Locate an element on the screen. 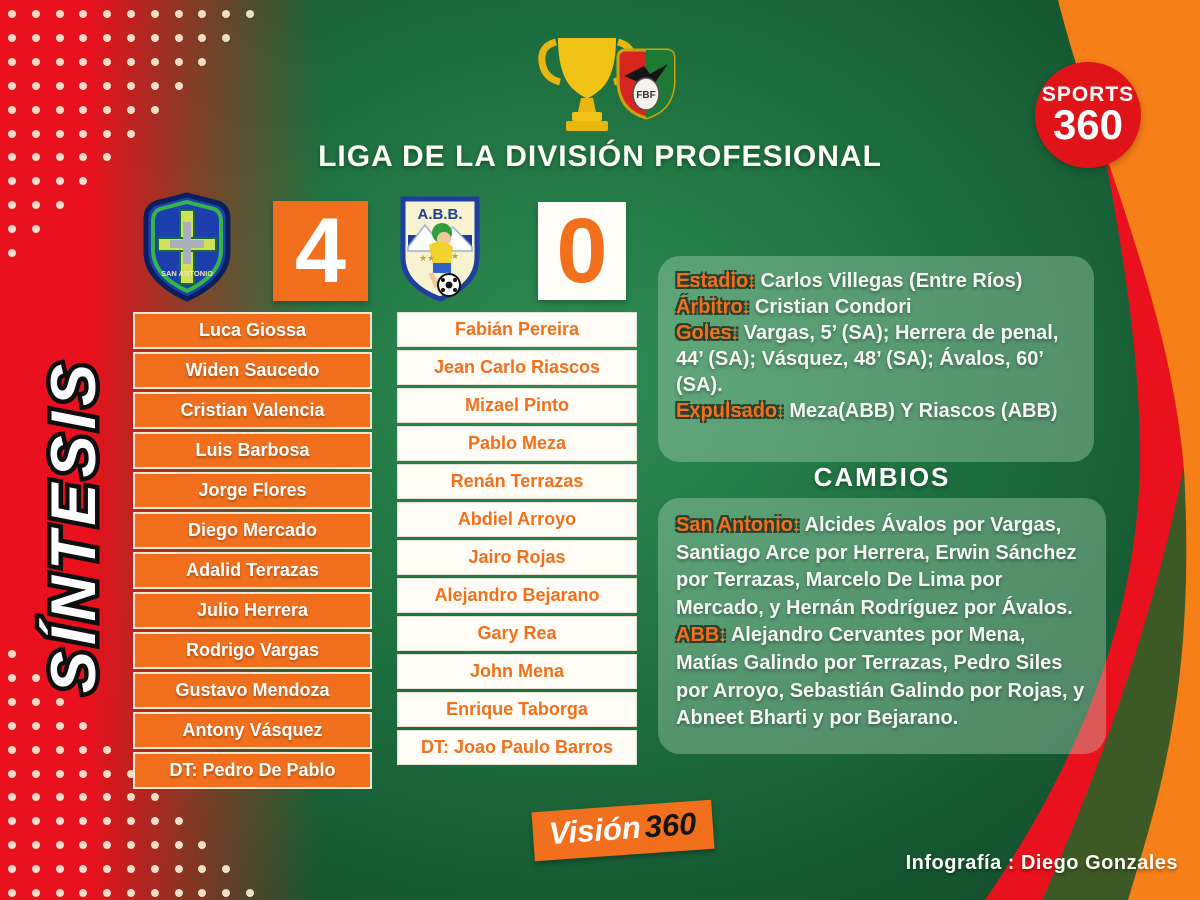 The width and height of the screenshot is (1200, 900). vision360-word: Visión is located at coordinates (594, 830).